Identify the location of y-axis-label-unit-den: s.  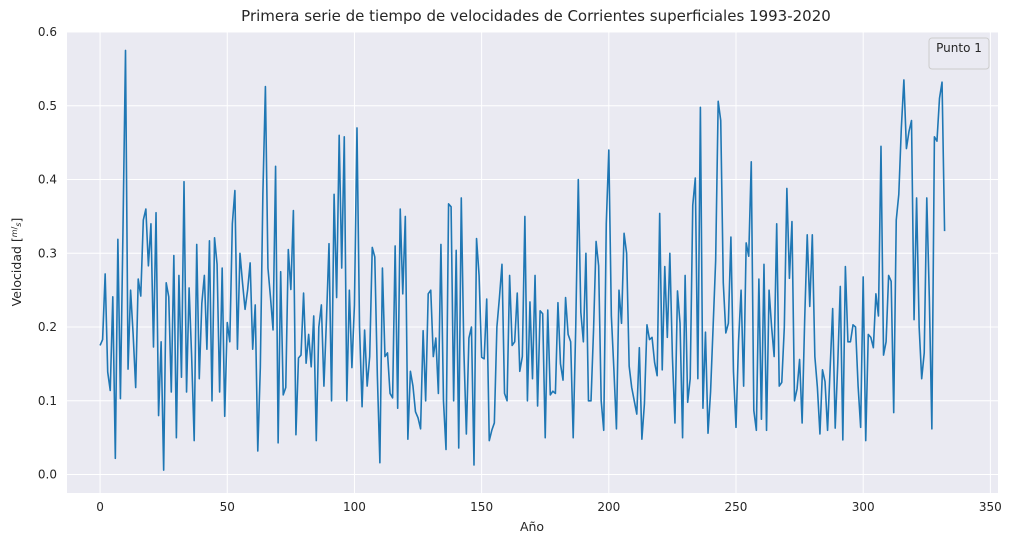
(18, 225).